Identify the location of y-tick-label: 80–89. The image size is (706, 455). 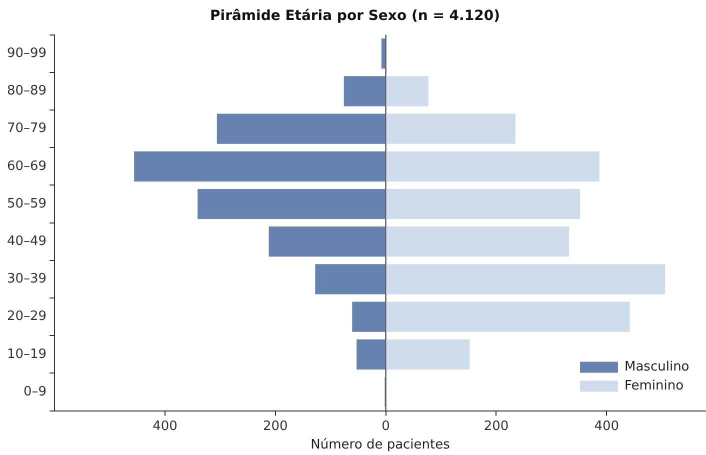
(26, 91).